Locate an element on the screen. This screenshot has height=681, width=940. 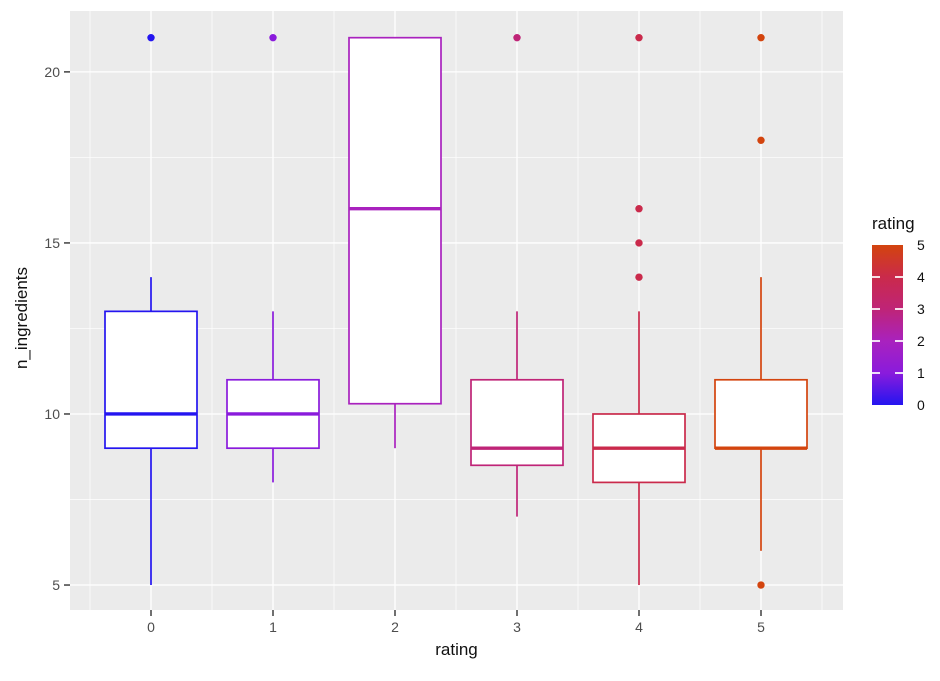
legend-title: rating is located at coordinates (893, 223).